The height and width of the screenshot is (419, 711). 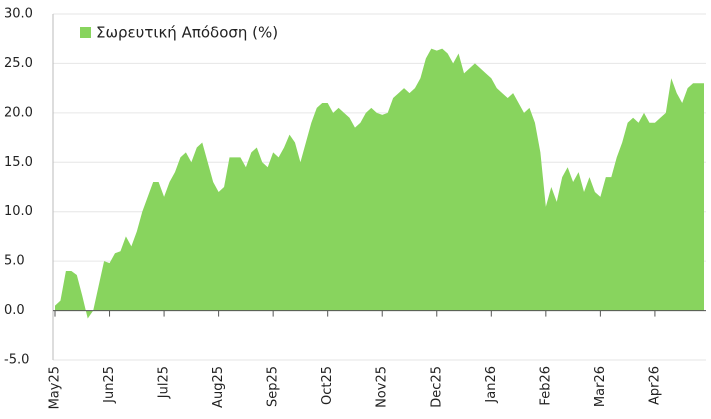 I want to click on x-tick-label: May25, so click(x=55, y=387).